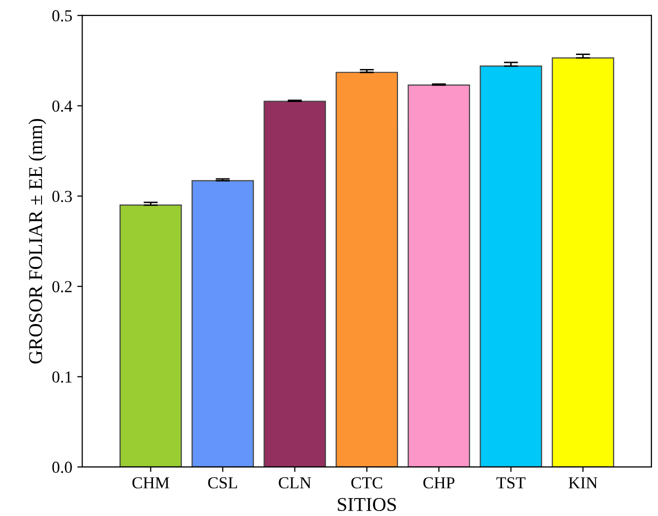 This screenshot has width=658, height=516. I want to click on y-axis-title: GROSOR FOLIAR ± EE (mm), so click(37, 241).